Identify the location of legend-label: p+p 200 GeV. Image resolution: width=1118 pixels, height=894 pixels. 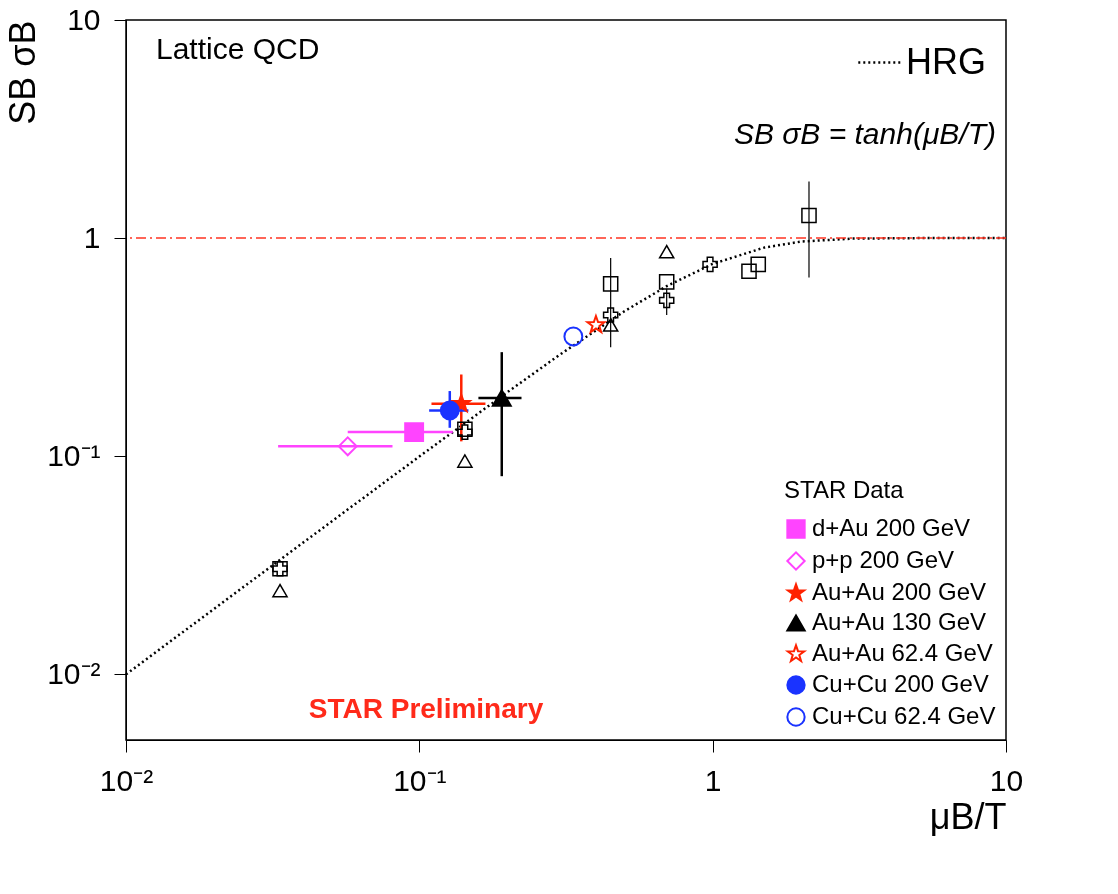
(883, 559).